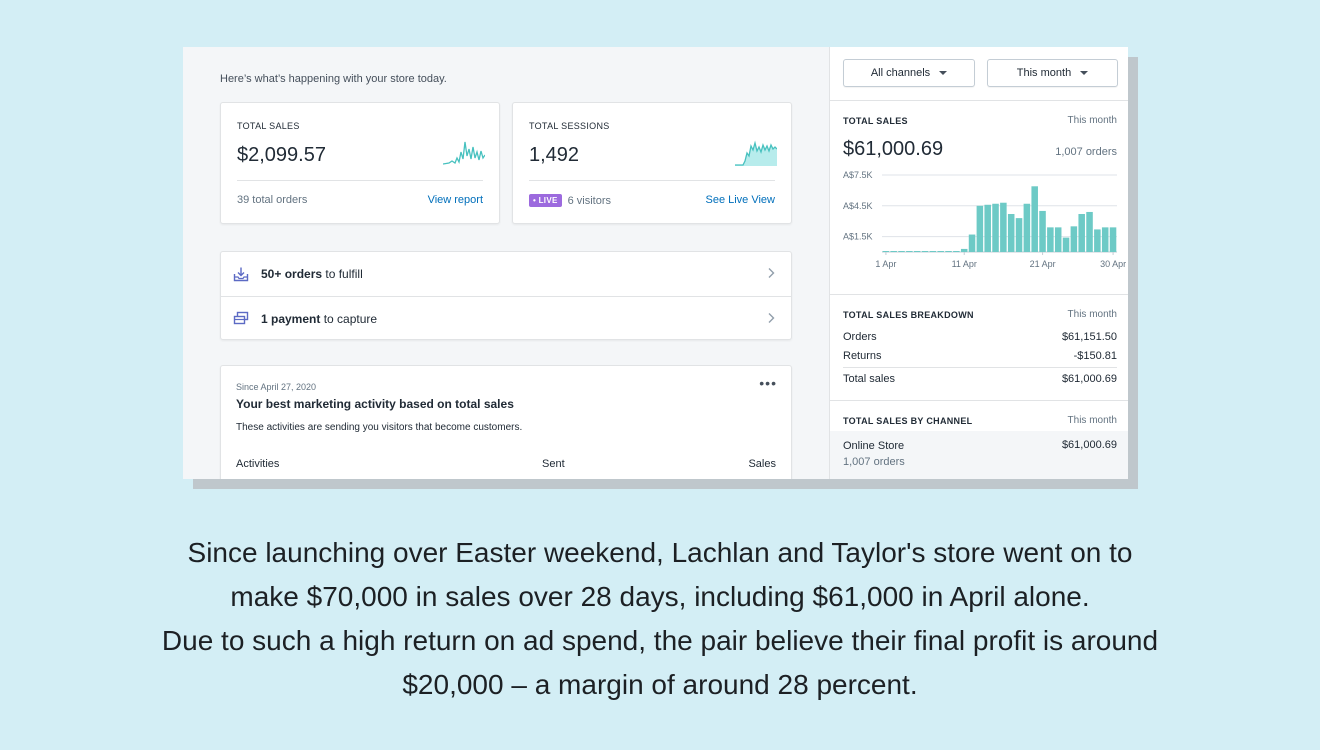  What do you see at coordinates (1086, 152) in the screenshot?
I see `monthly-orders-count: 1,007 orders` at bounding box center [1086, 152].